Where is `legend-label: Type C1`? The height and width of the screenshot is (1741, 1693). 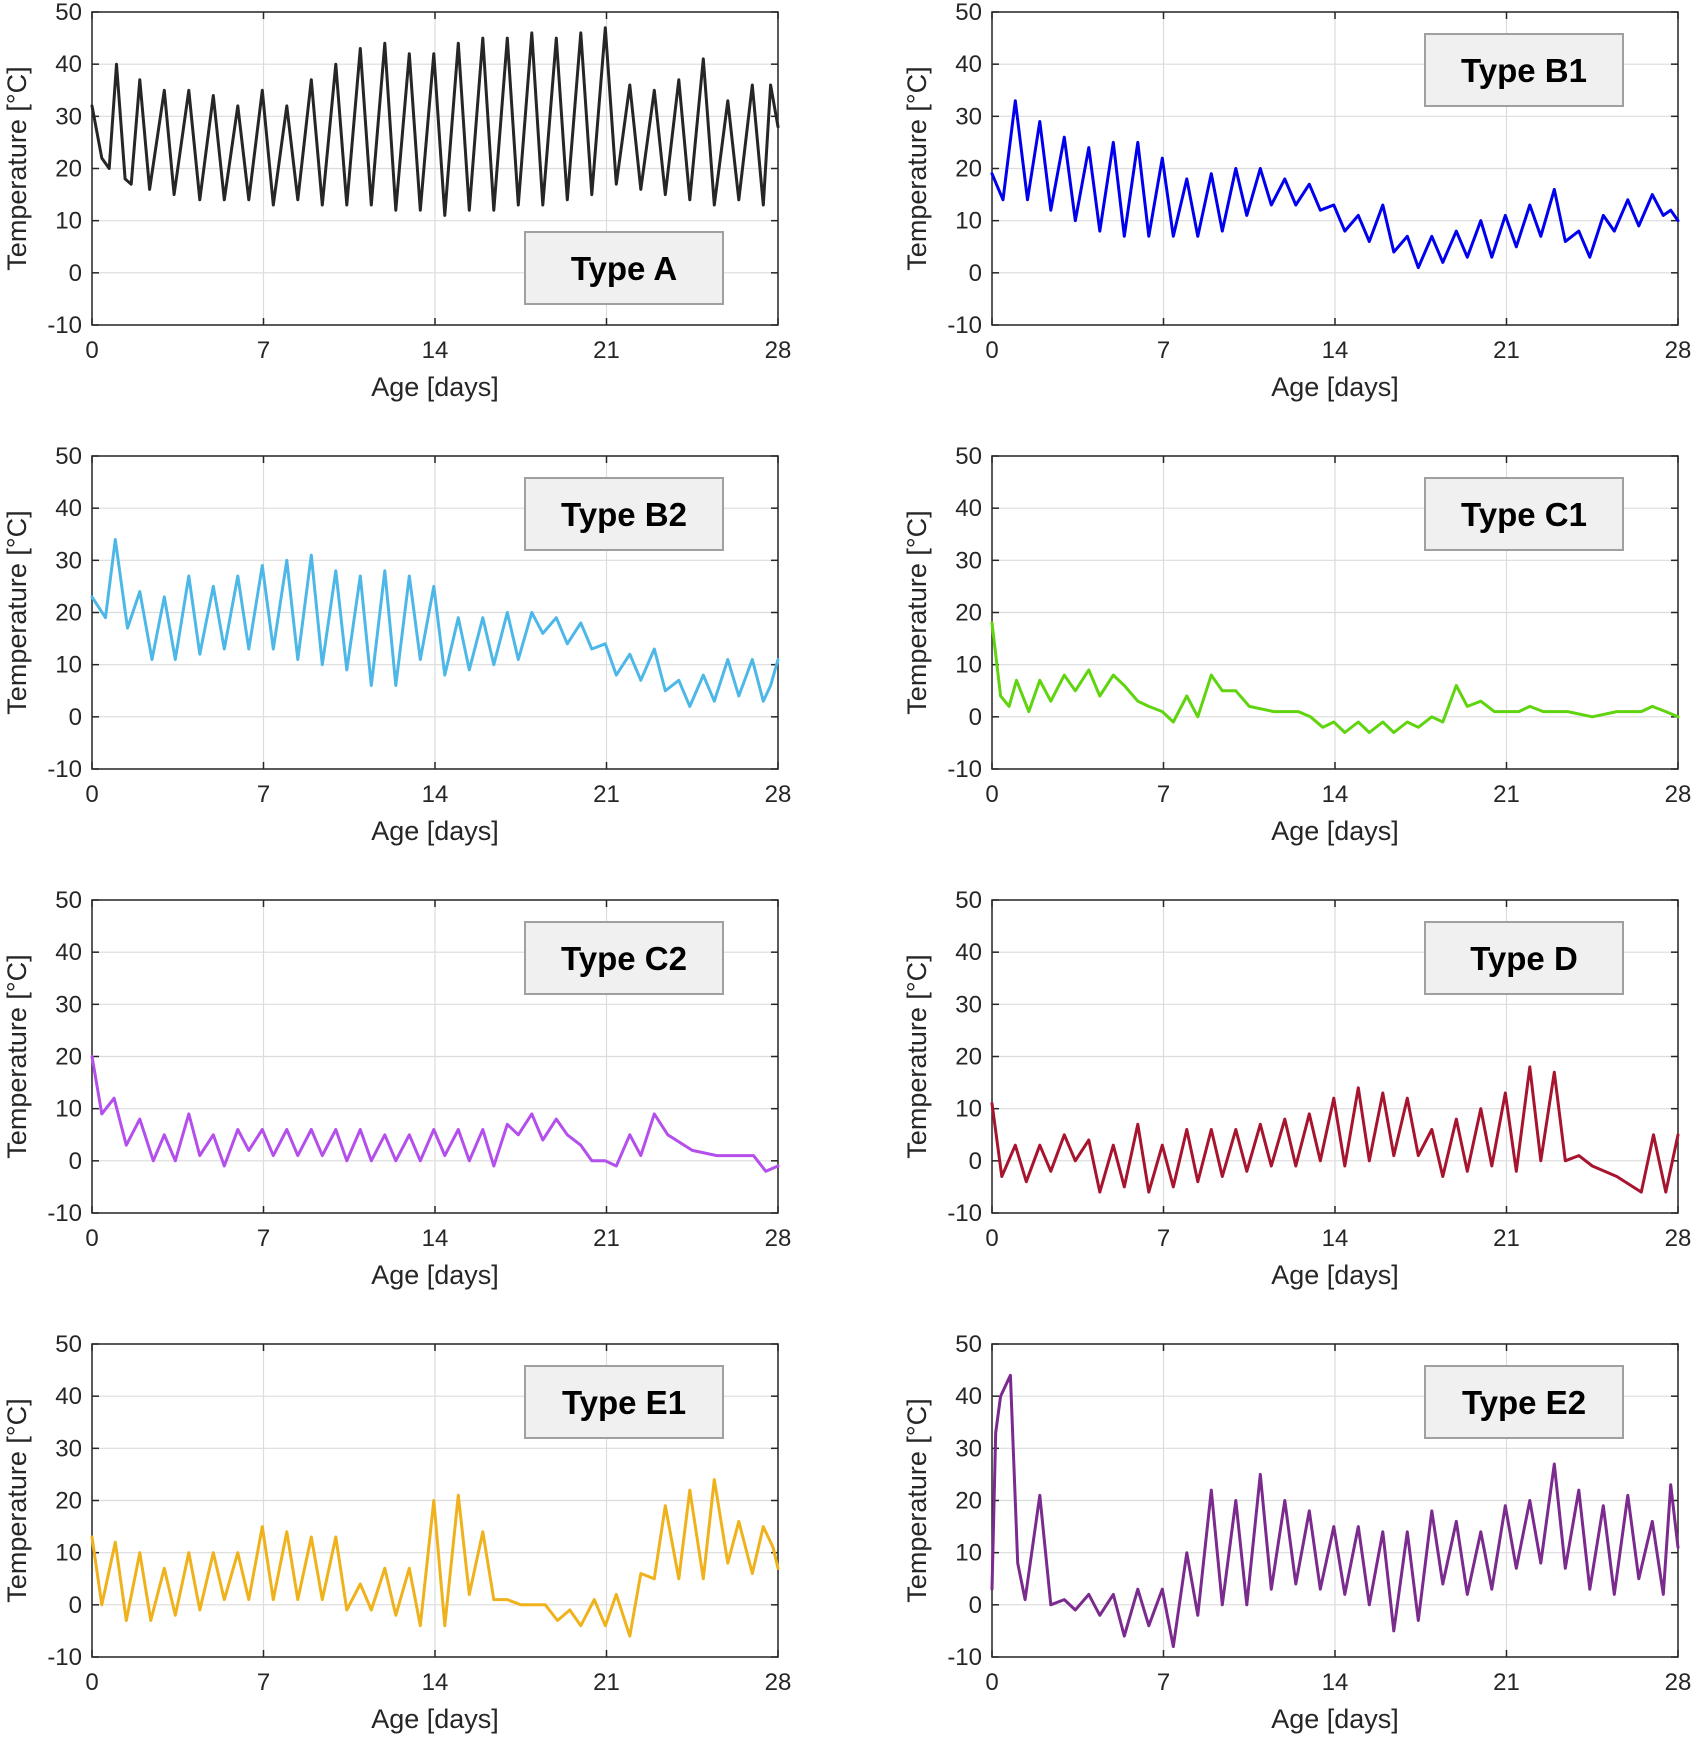
legend-label: Type C1 is located at coordinates (1524, 514).